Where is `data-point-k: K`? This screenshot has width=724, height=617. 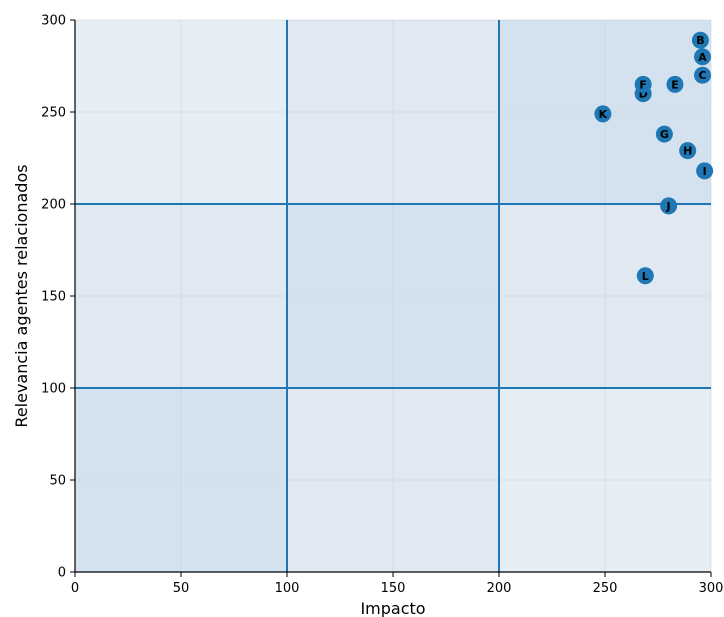 data-point-k: K is located at coordinates (603, 114).